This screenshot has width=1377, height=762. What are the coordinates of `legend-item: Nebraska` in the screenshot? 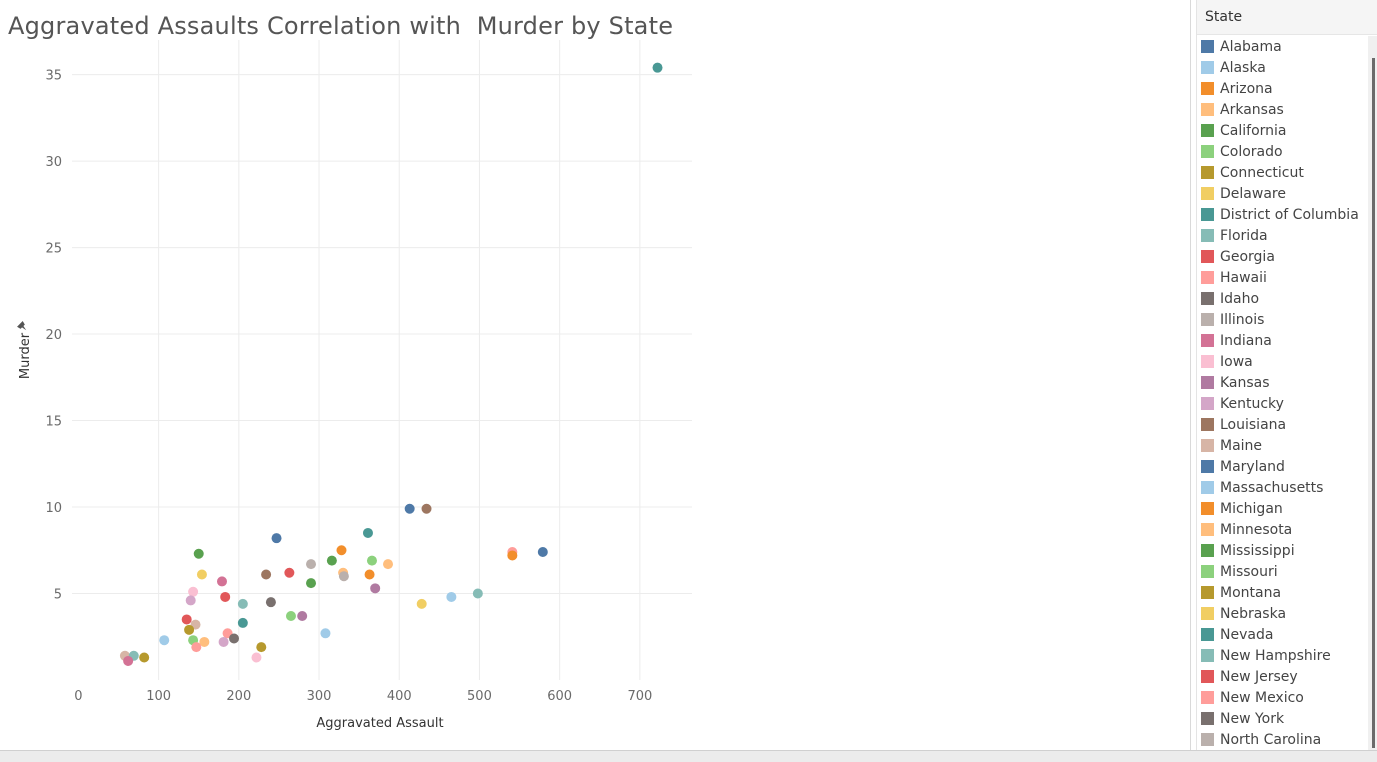 It's located at (1284, 613).